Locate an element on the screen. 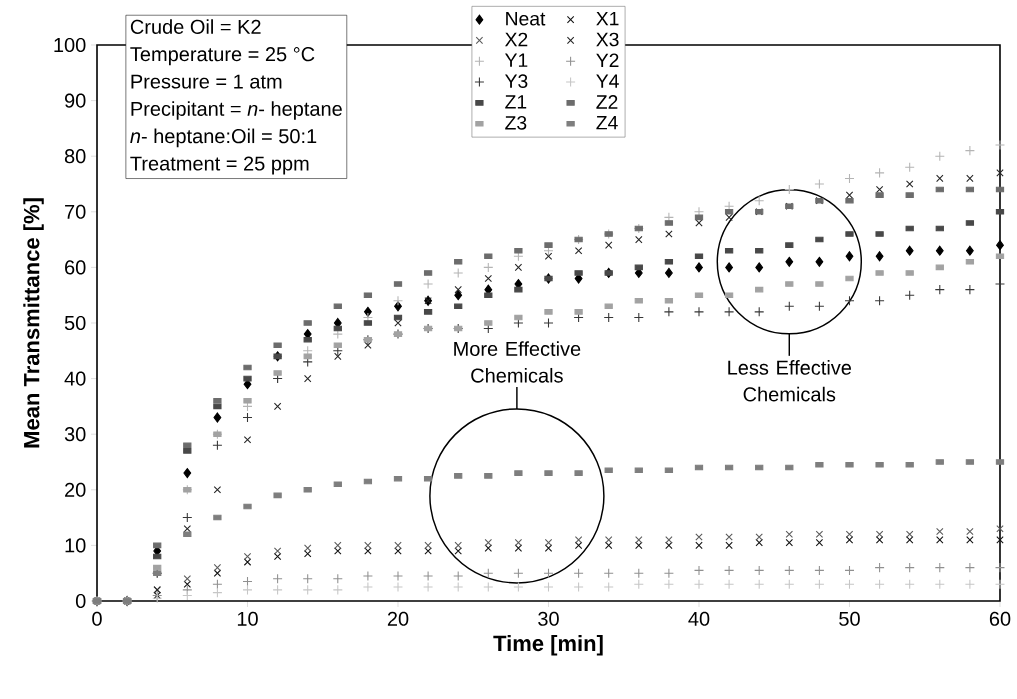  legend-label: Y2 is located at coordinates (607, 60).